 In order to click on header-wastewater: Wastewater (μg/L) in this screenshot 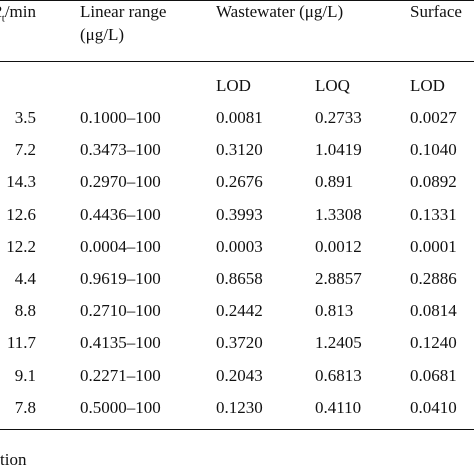, I will do `click(280, 11)`.